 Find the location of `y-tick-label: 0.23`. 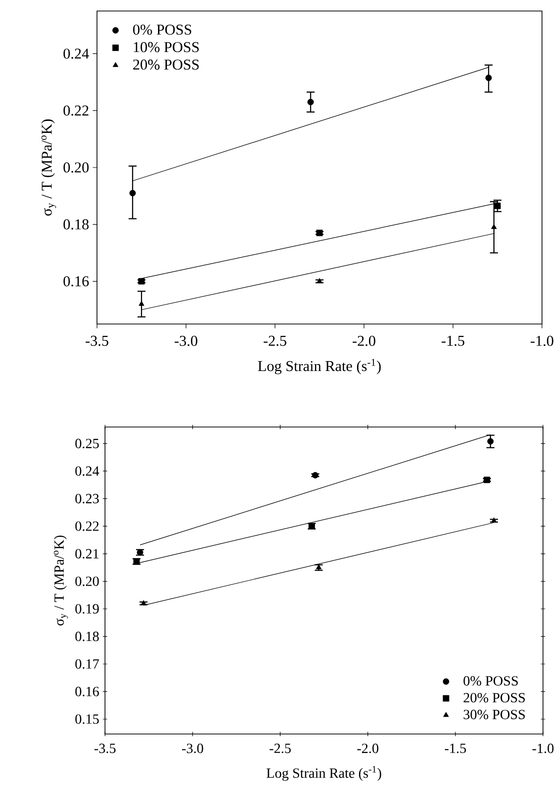

y-tick-label: 0.23 is located at coordinates (87, 499).